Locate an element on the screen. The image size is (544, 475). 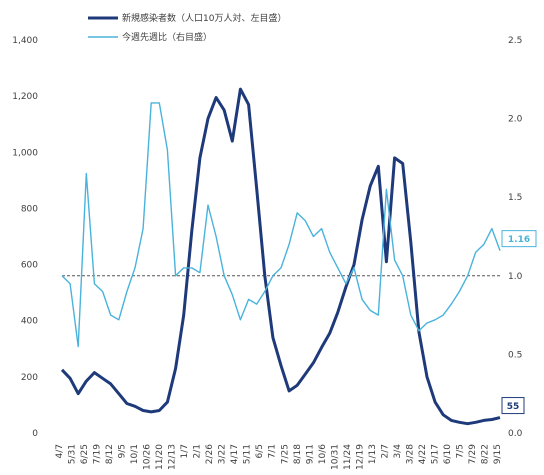
legend-label-ratio: 今週先週比（右目盛） is located at coordinates (167, 37).